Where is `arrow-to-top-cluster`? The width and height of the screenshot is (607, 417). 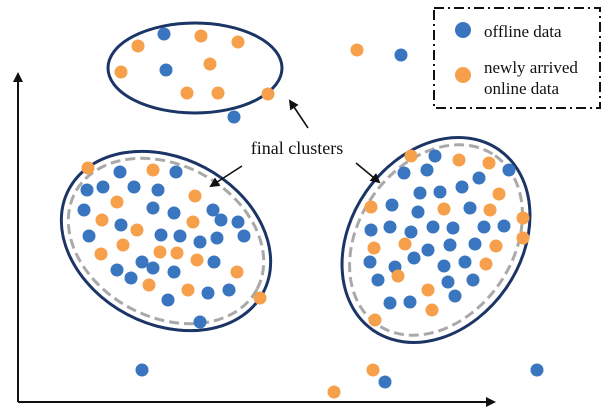
arrow-to-top-cluster is located at coordinates (298, 114).